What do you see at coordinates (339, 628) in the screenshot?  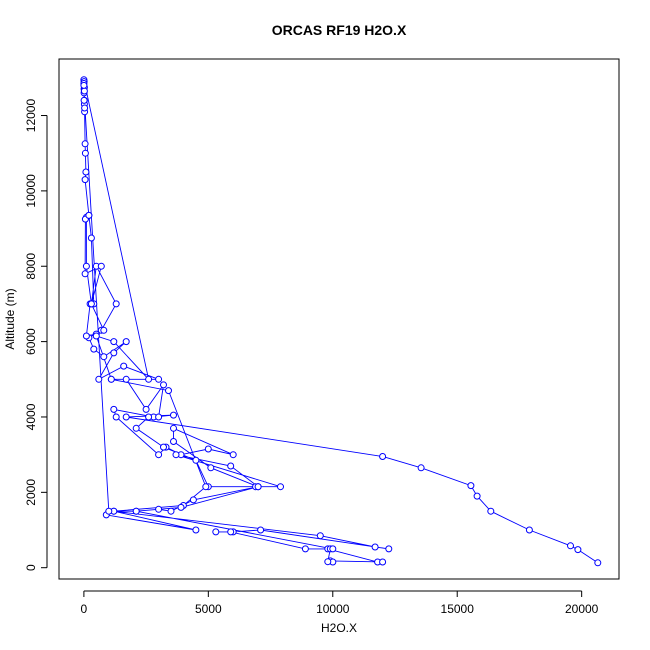 I see `x-axis-label: H2O.X` at bounding box center [339, 628].